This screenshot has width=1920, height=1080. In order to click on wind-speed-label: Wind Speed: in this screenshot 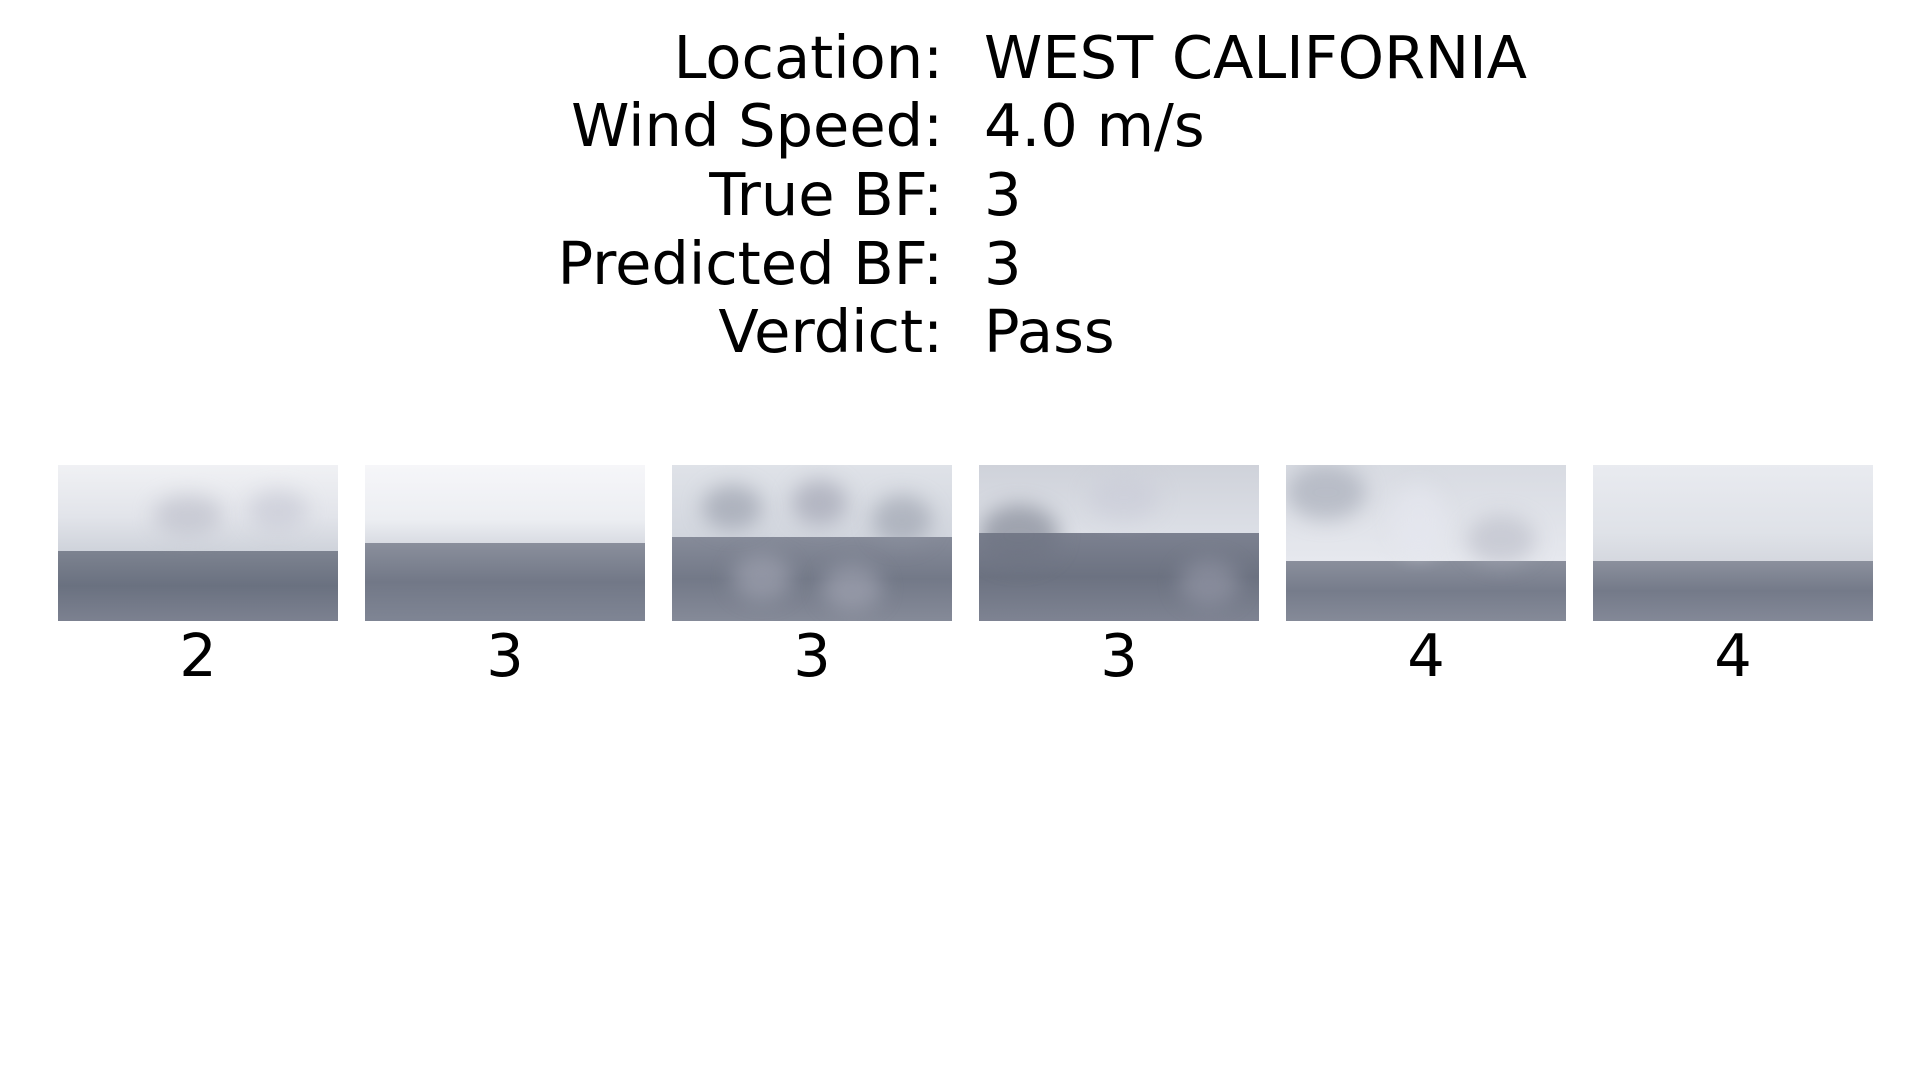, I will do `click(757, 125)`.